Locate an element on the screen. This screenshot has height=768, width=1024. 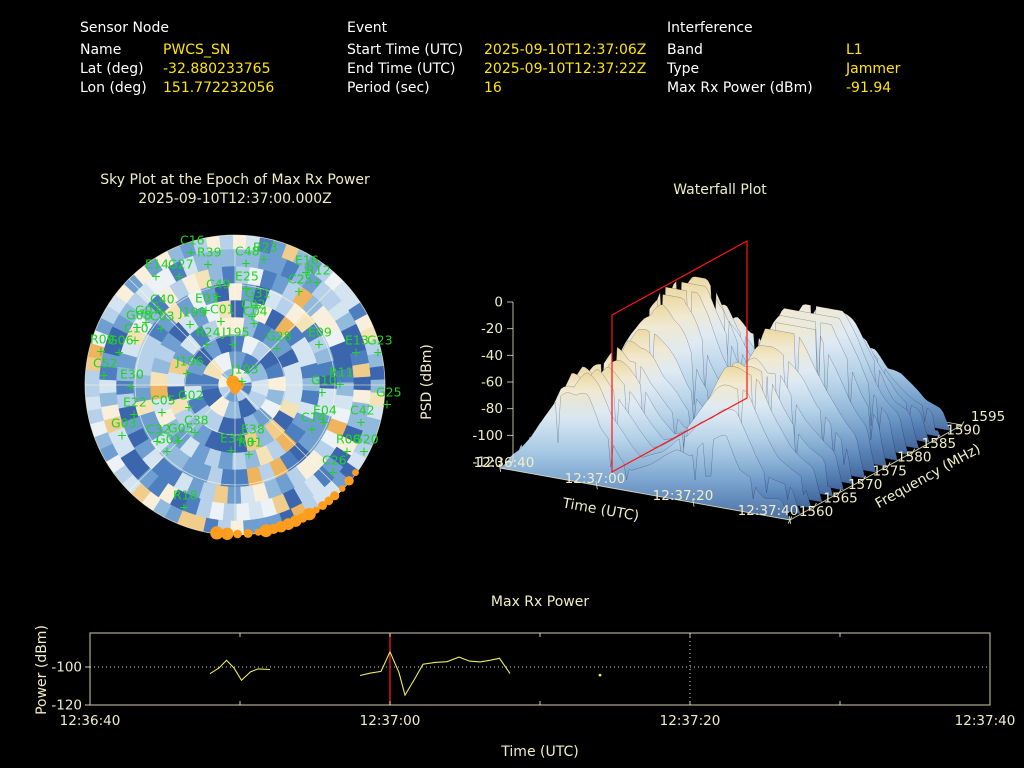
satellite-label: C16 is located at coordinates (192, 240).